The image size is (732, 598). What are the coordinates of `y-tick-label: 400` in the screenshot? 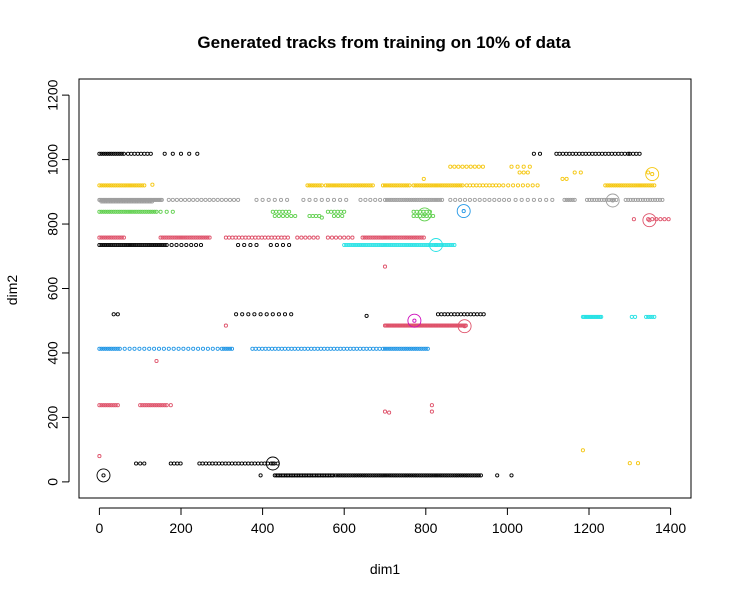 It's located at (53, 353).